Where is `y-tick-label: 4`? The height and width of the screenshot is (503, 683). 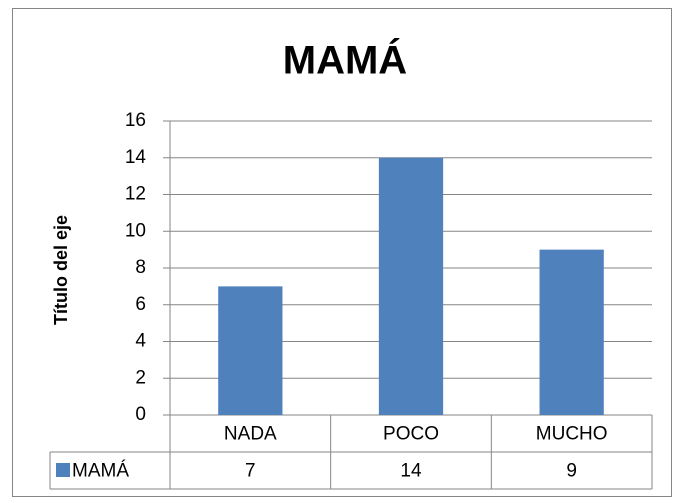 y-tick-label: 4 is located at coordinates (140, 341).